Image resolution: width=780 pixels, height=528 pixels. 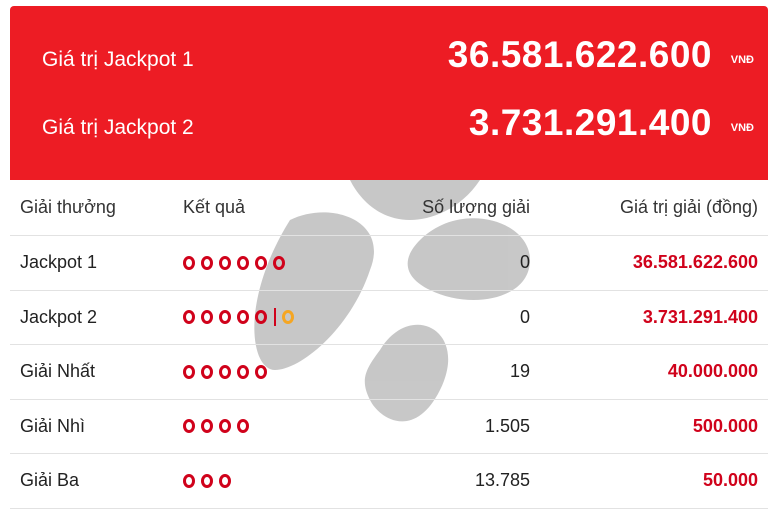 What do you see at coordinates (730, 480) in the screenshot?
I see `prize-value: 50.000` at bounding box center [730, 480].